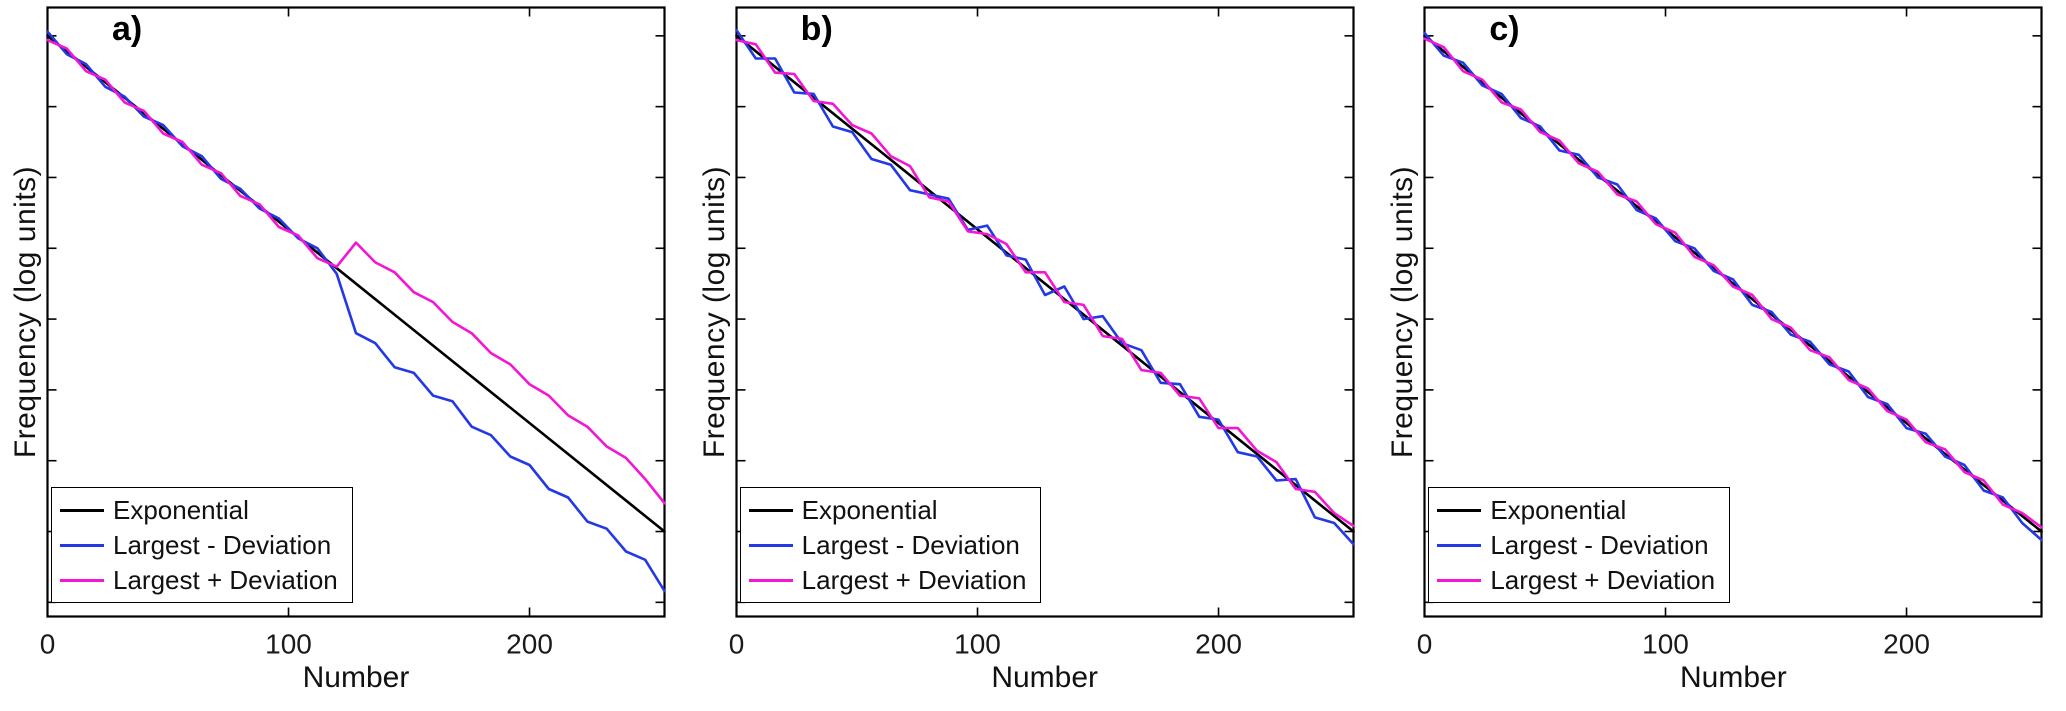 The image size is (2066, 711). I want to click on panel-letter-a: a), so click(127, 29).